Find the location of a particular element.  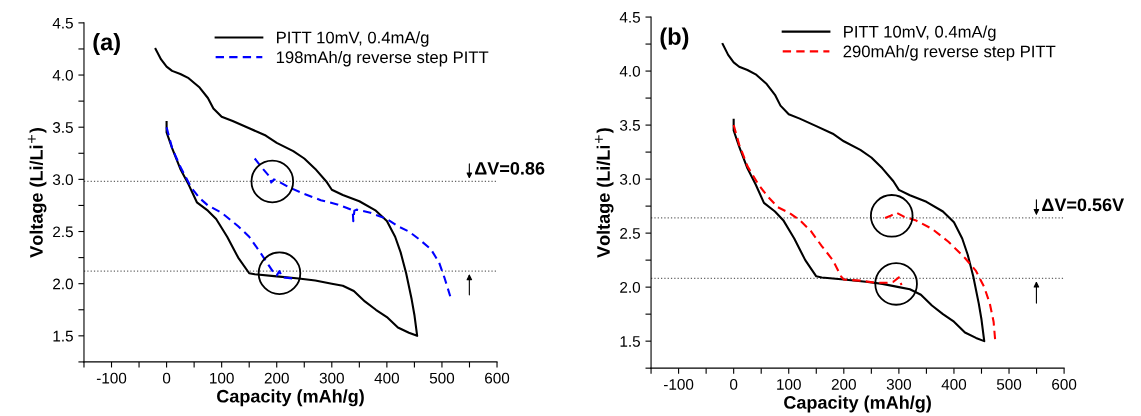

legend-label: 198mAh/g reverse step PITT is located at coordinates (382, 58).